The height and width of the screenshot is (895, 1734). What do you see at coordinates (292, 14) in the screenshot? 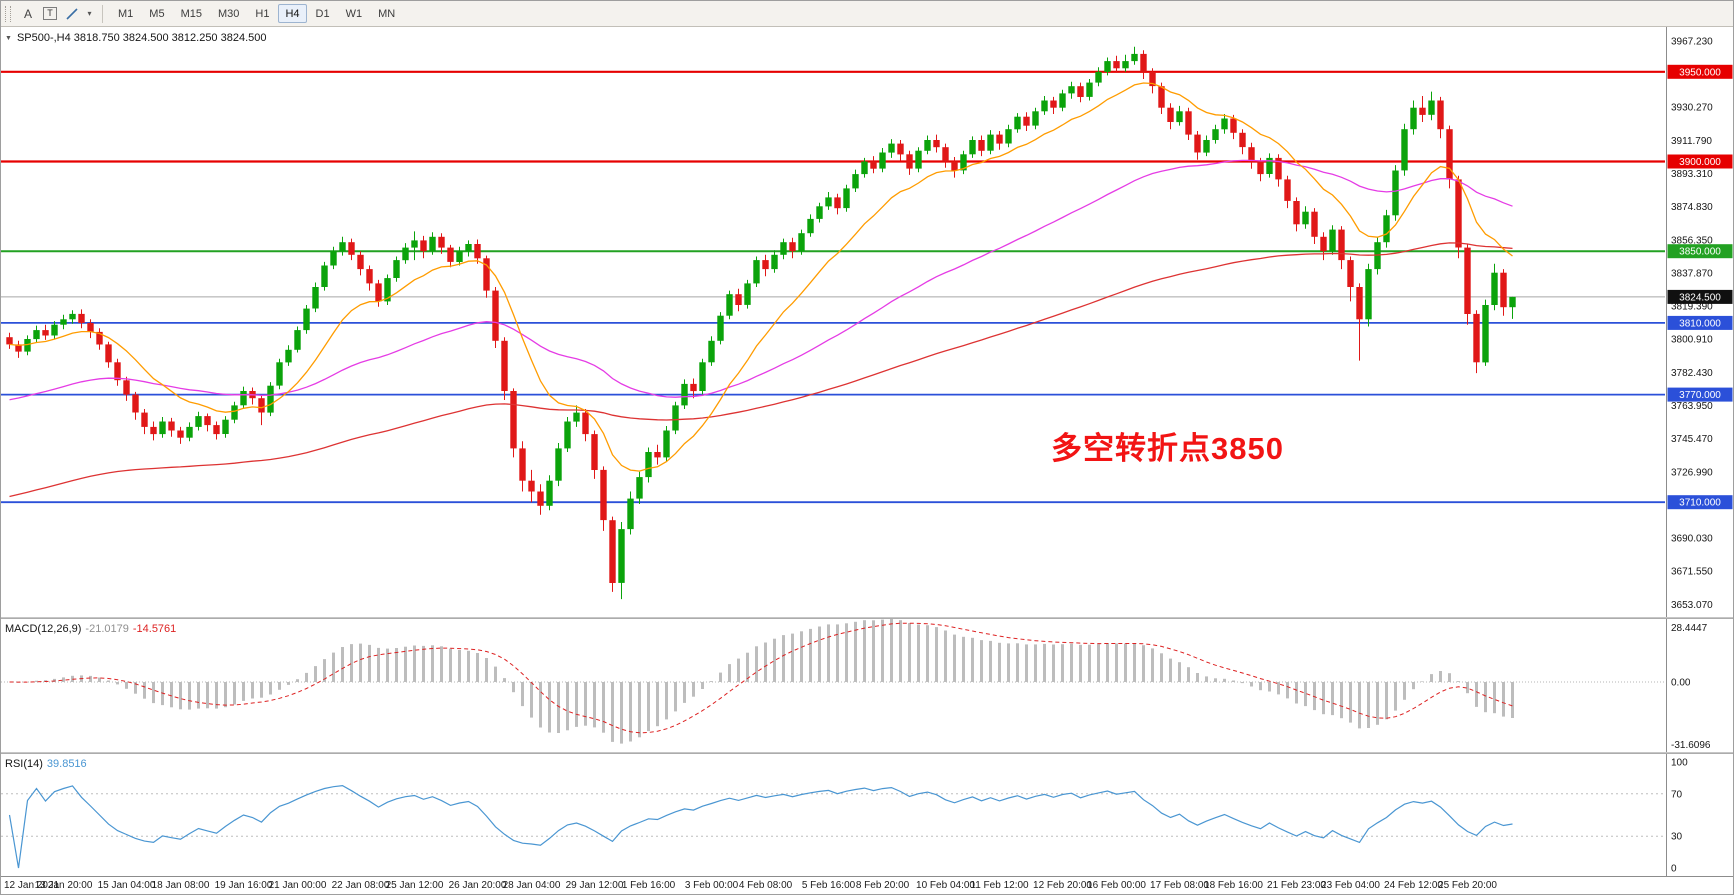
I see `timeframe-button-h4: H4` at bounding box center [292, 14].